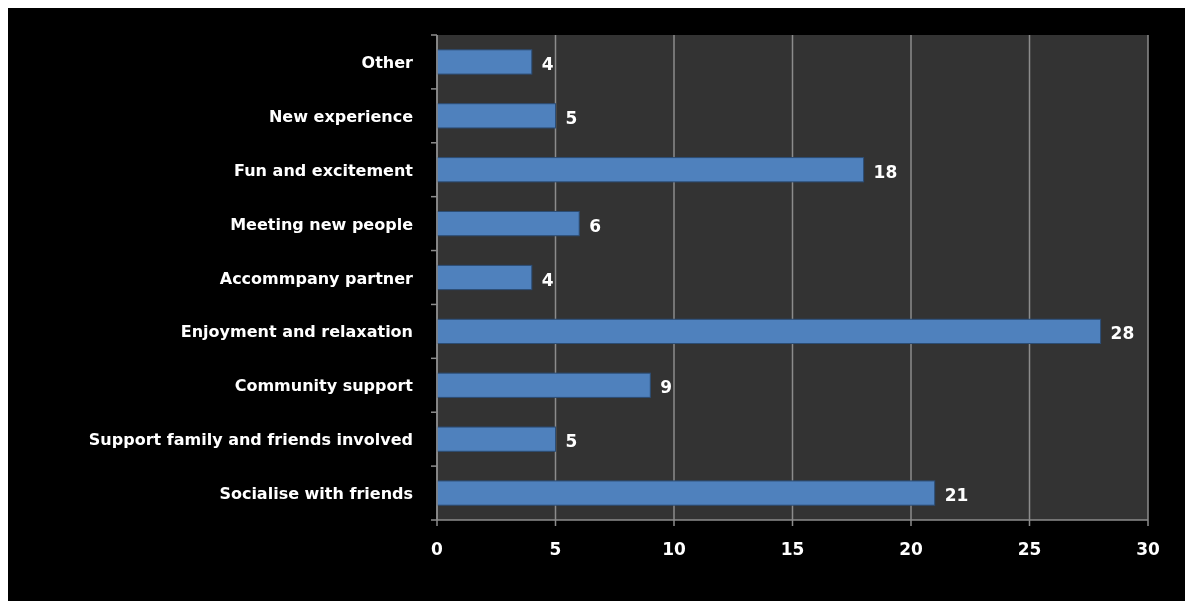 This screenshot has width=1185, height=601. What do you see at coordinates (341, 116) in the screenshot?
I see `y-tick-label: New experience` at bounding box center [341, 116].